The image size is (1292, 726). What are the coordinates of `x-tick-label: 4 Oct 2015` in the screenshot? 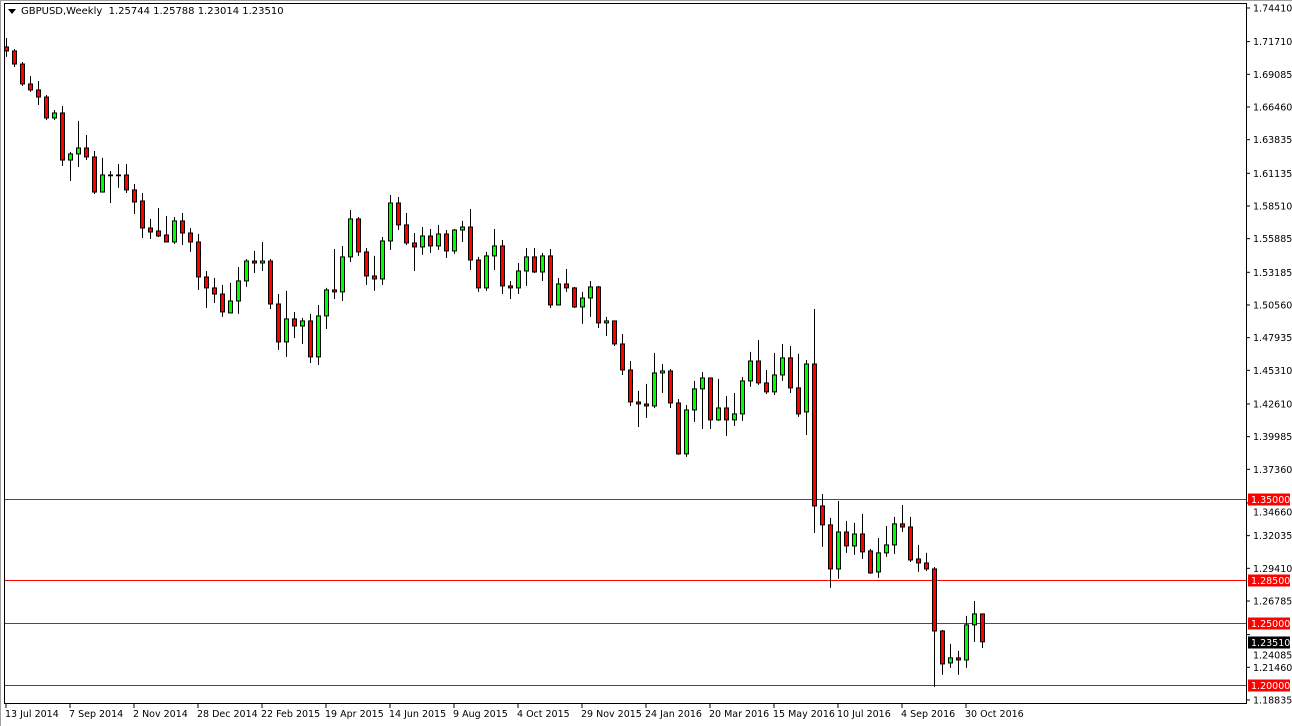 It's located at (543, 714).